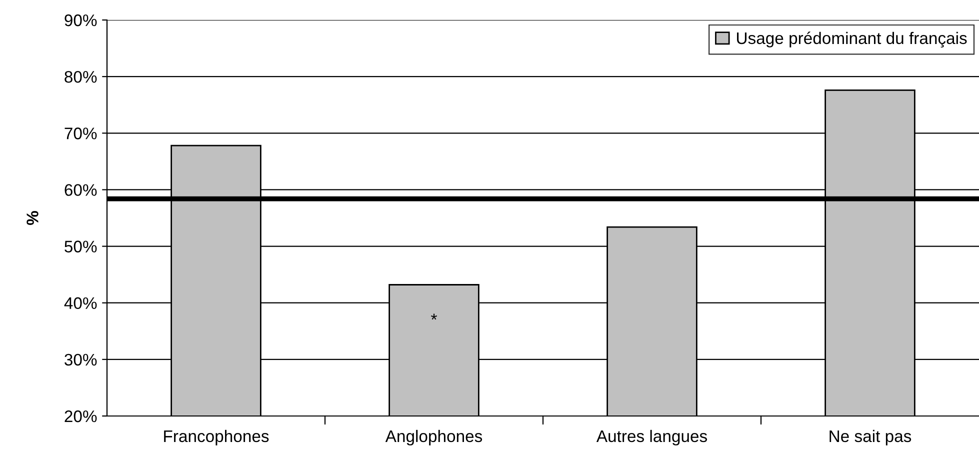 This screenshot has width=979, height=460. Describe the element at coordinates (80, 190) in the screenshot. I see `y-tick-label: 60%` at that location.